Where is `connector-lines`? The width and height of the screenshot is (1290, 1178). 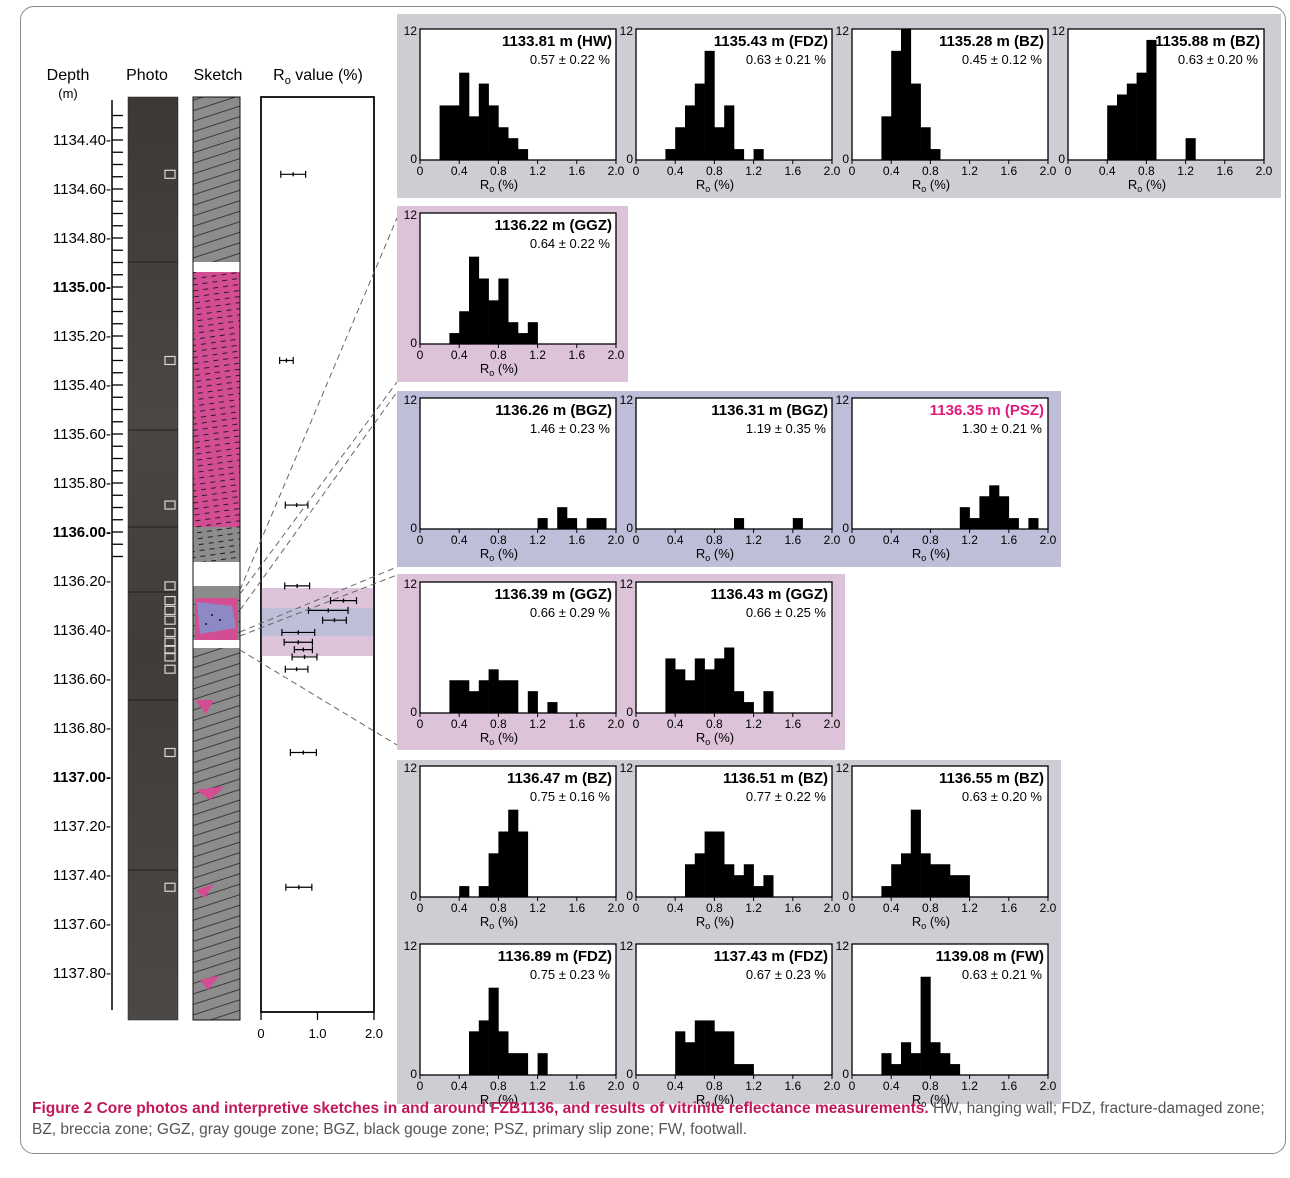 connector-lines is located at coordinates (318, 481).